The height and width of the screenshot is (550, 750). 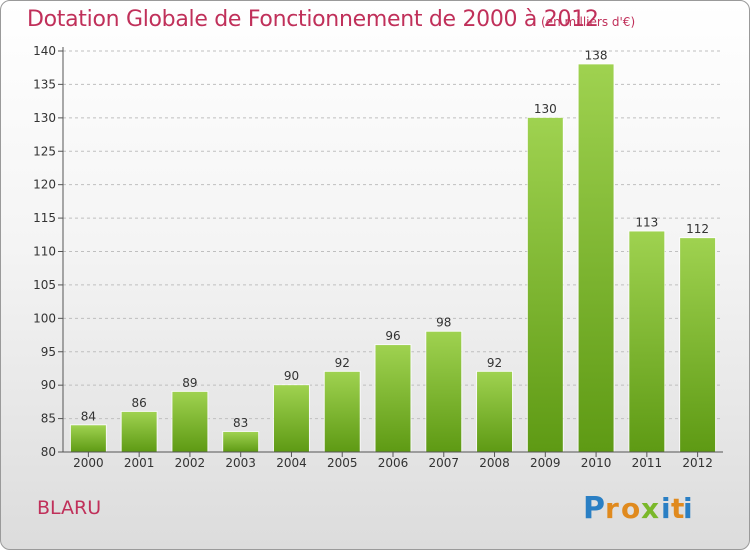 What do you see at coordinates (594, 508) in the screenshot?
I see `svg-text: P` at bounding box center [594, 508].